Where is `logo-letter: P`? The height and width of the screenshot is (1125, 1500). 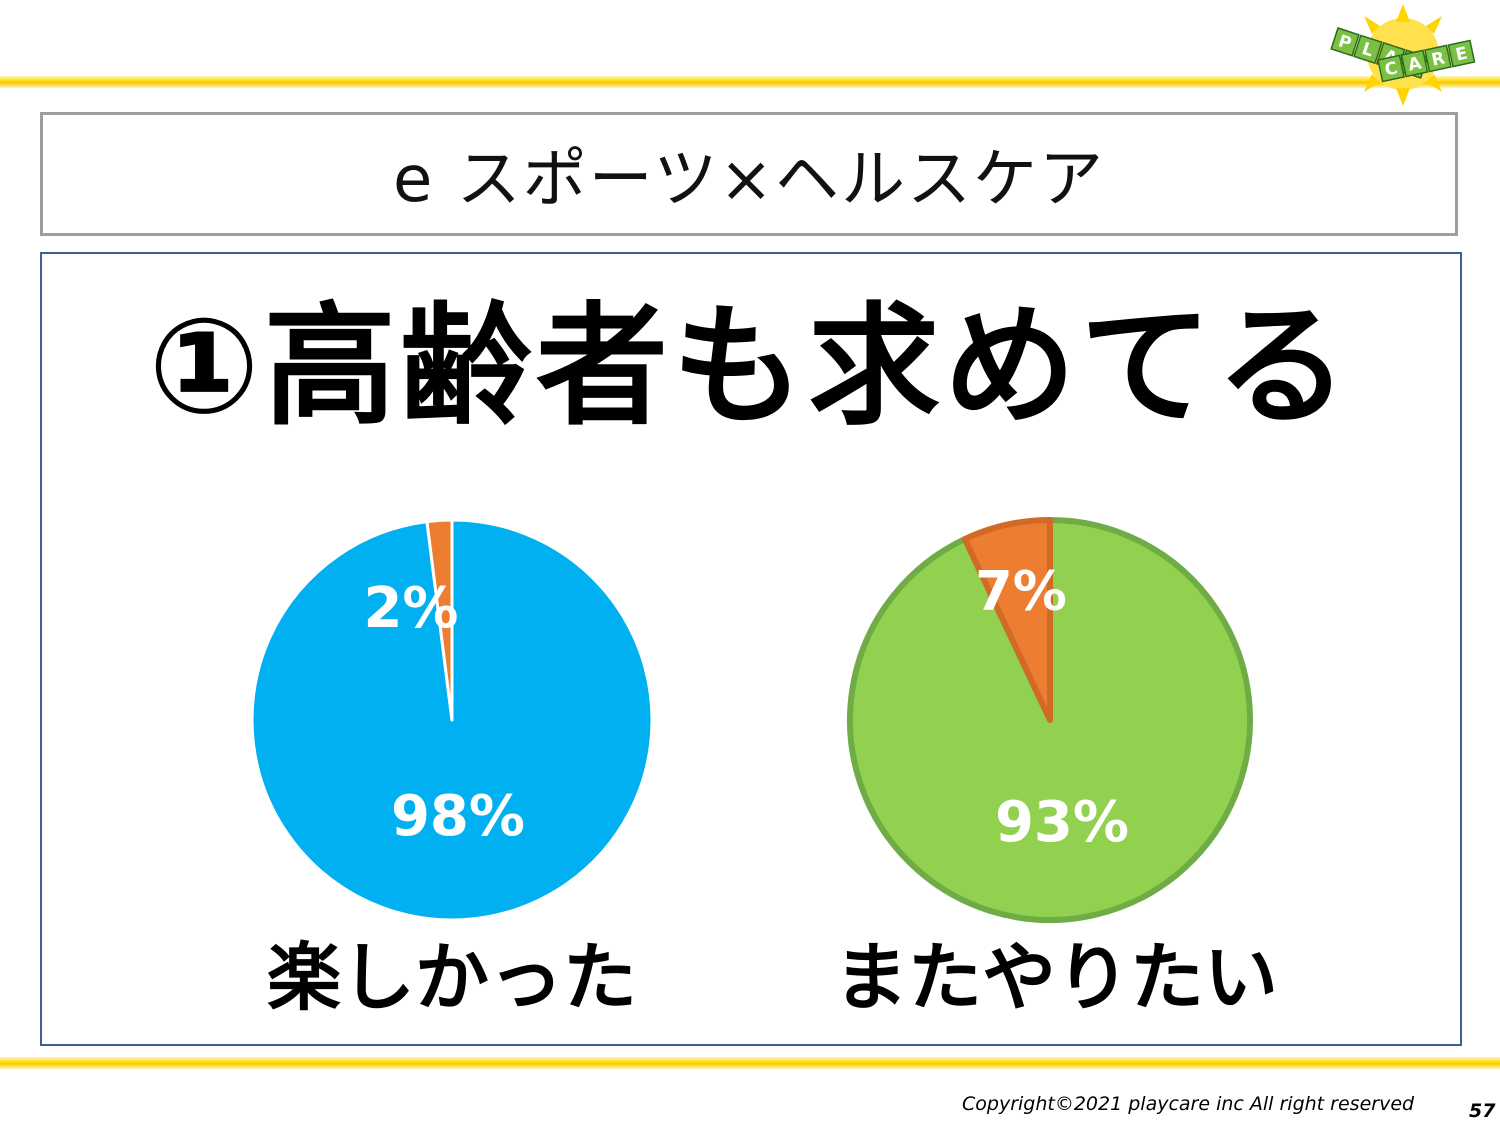
logo-letter: P is located at coordinates (1345, 42).